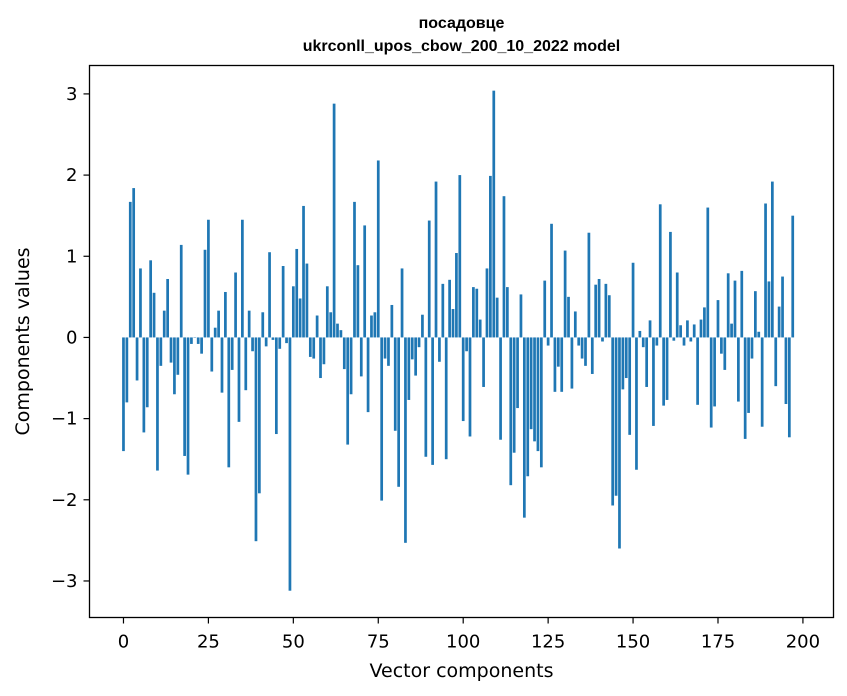 The width and height of the screenshot is (847, 696). What do you see at coordinates (64, 581) in the screenshot?
I see `y-tick-label: −3` at bounding box center [64, 581].